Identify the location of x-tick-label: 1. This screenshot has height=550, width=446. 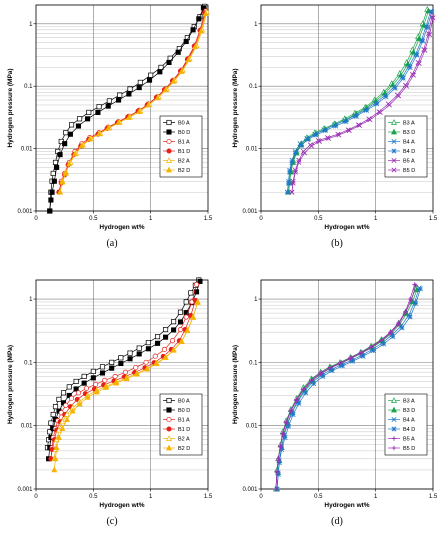
(376, 497).